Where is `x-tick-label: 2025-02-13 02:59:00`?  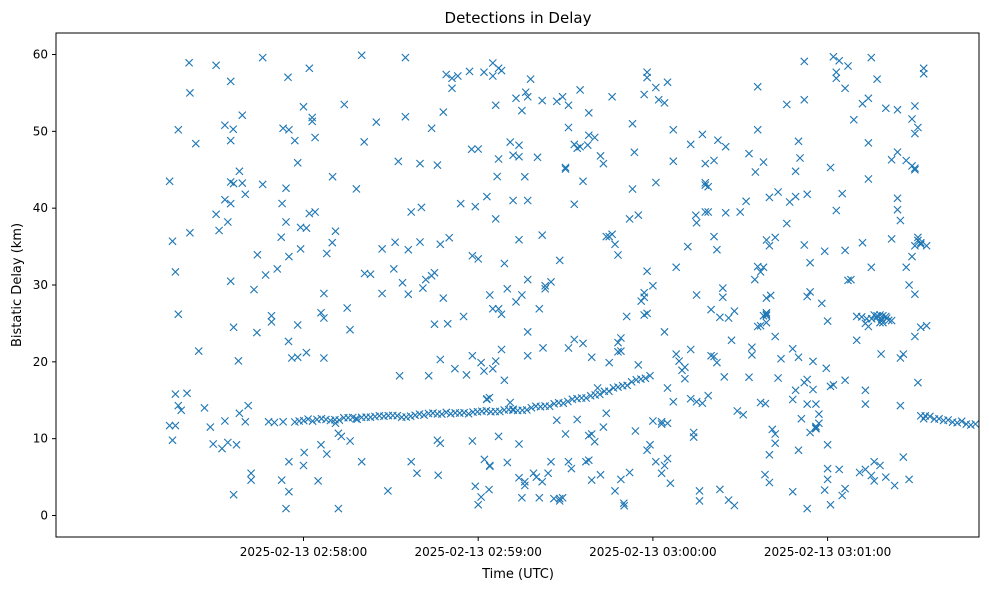
x-tick-label: 2025-02-13 02:59:00 is located at coordinates (477, 552).